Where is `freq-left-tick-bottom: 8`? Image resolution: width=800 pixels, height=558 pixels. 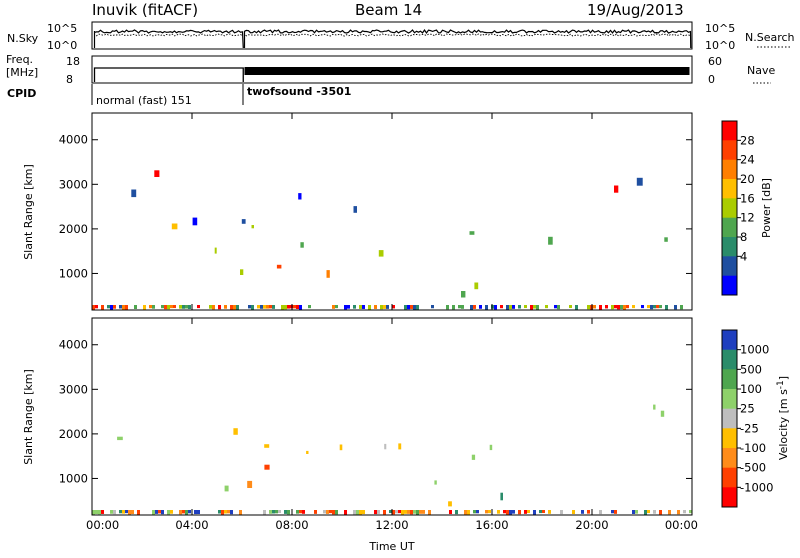 freq-left-tick-bottom: 8 is located at coordinates (69, 79).